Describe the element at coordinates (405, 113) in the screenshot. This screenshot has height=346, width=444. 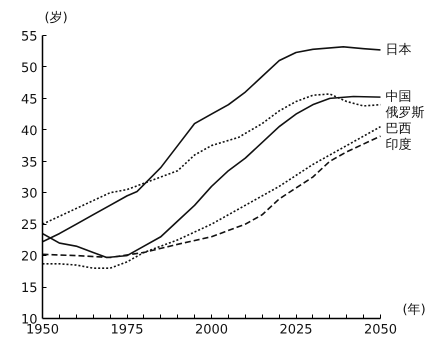
I see `series-label: 俄罗斯` at that location.